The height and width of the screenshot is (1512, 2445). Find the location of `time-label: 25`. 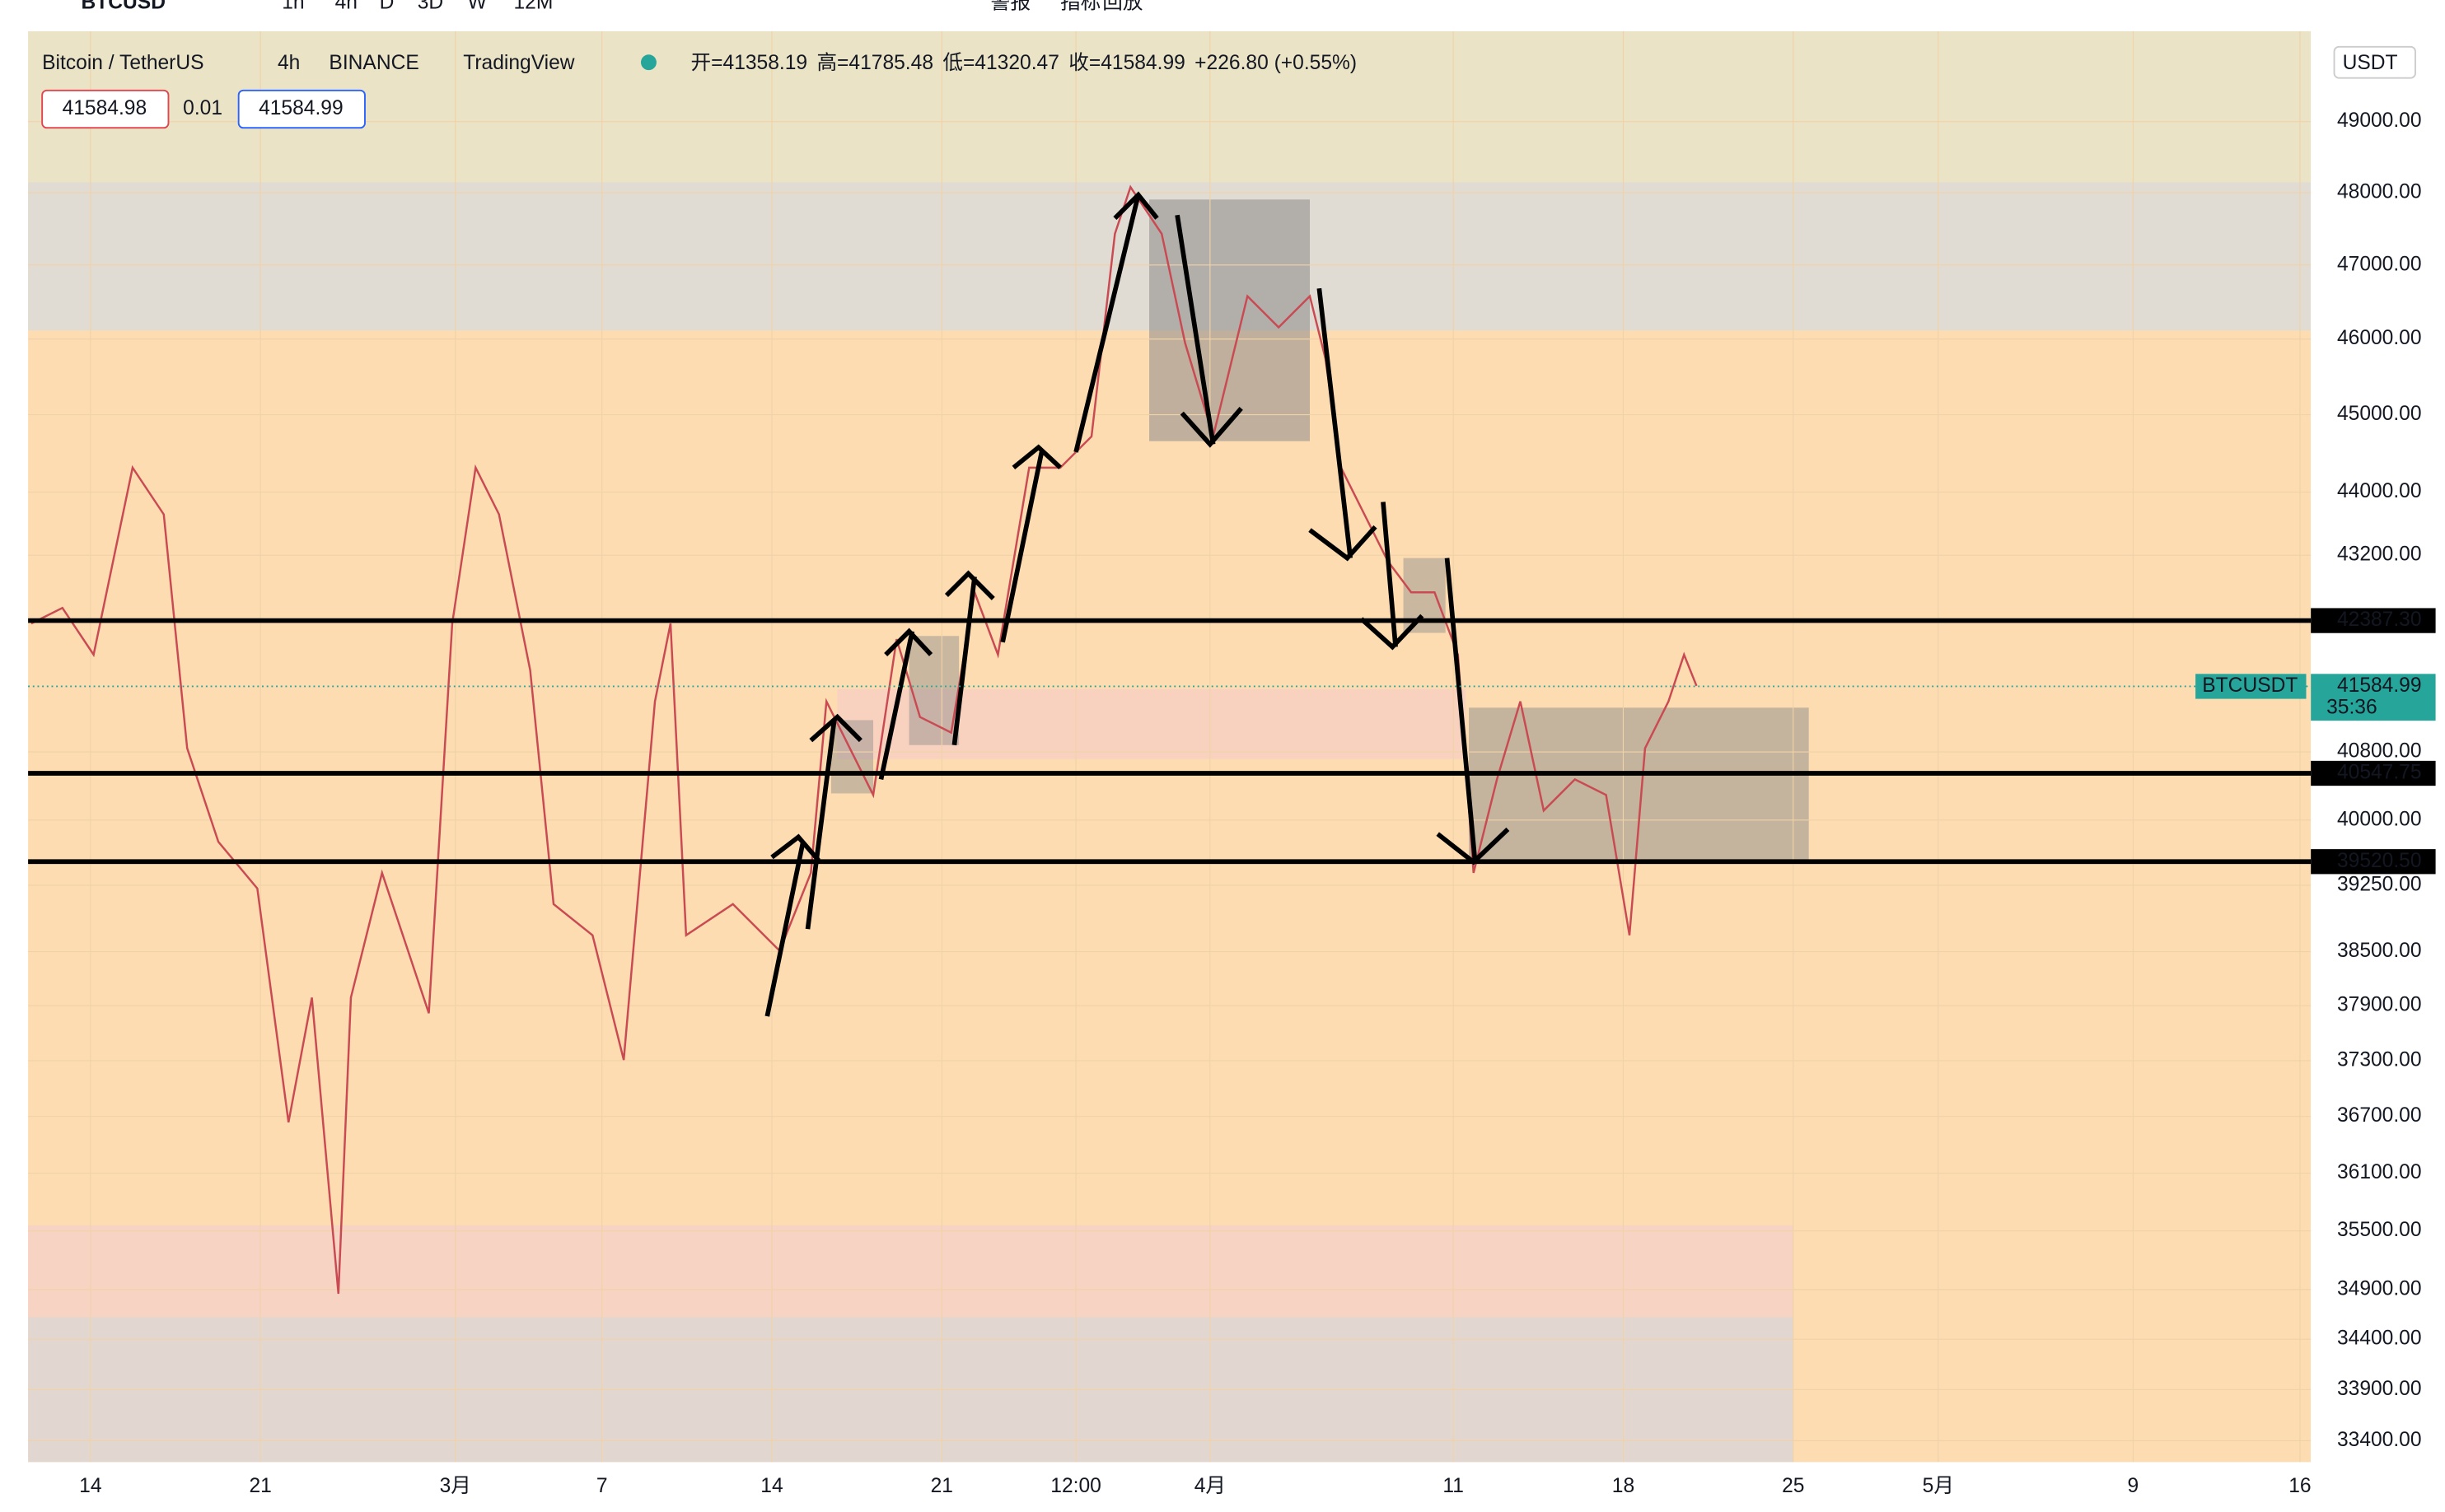

time-label: 25 is located at coordinates (1793, 1486).